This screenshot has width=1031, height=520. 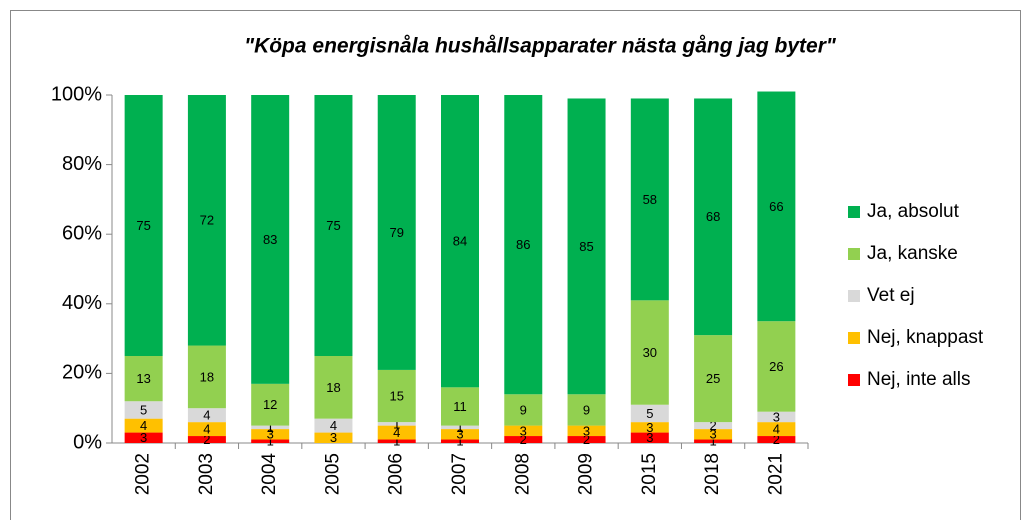 What do you see at coordinates (82, 164) in the screenshot?
I see `y-tick-label: 80%` at bounding box center [82, 164].